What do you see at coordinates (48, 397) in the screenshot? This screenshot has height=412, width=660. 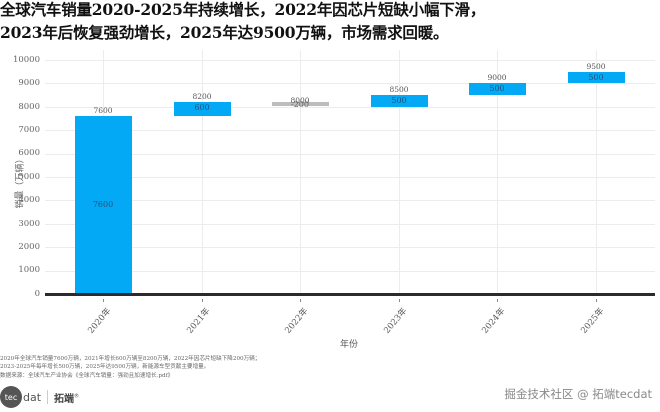 I see `logo-divider` at bounding box center [48, 397].